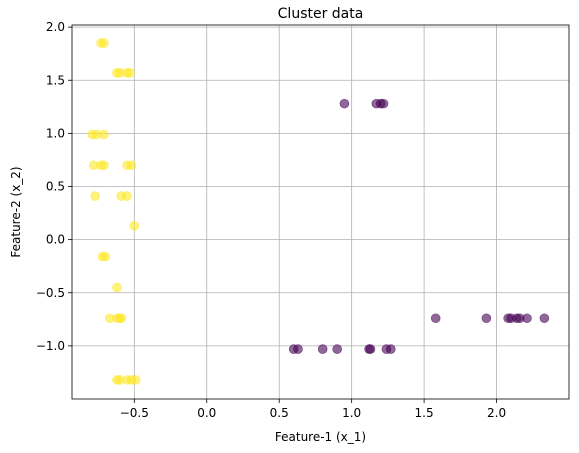 This screenshot has width=579, height=453. Describe the element at coordinates (16, 211) in the screenshot. I see `y-axis-label: Feature-2 (x_2)` at that location.